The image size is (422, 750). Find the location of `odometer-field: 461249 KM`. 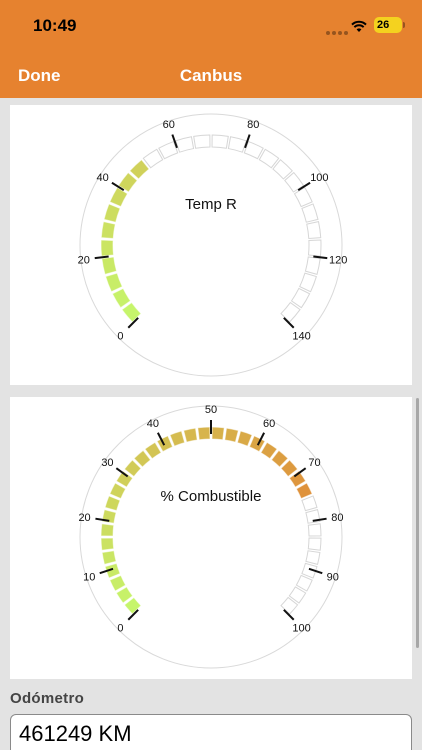

odometer-field: 461249 KM is located at coordinates (211, 732).